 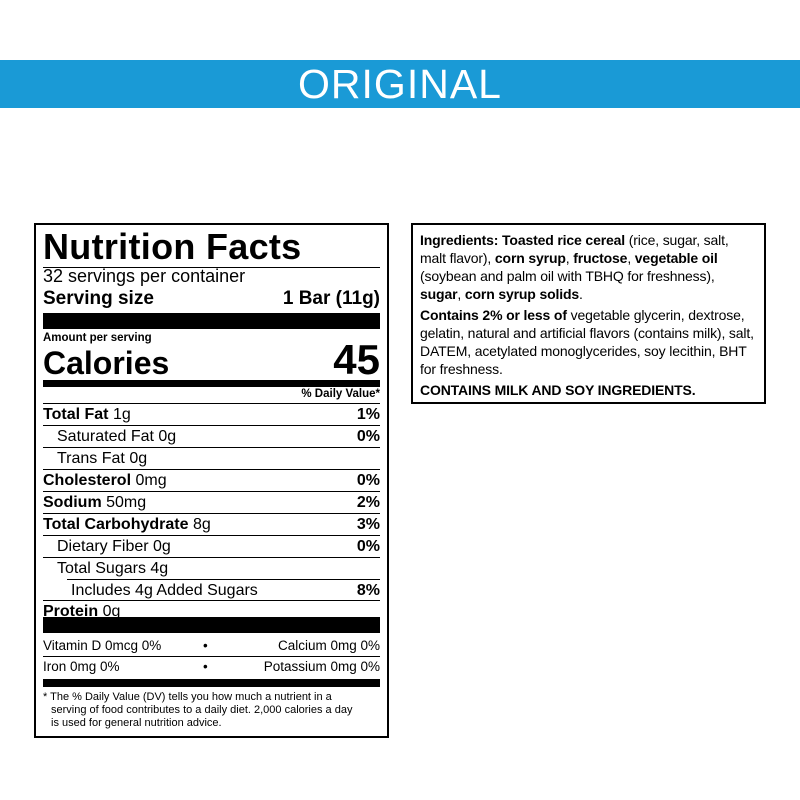 What do you see at coordinates (116, 524) in the screenshot?
I see `nutrient-name: Total Carbohydrate` at bounding box center [116, 524].